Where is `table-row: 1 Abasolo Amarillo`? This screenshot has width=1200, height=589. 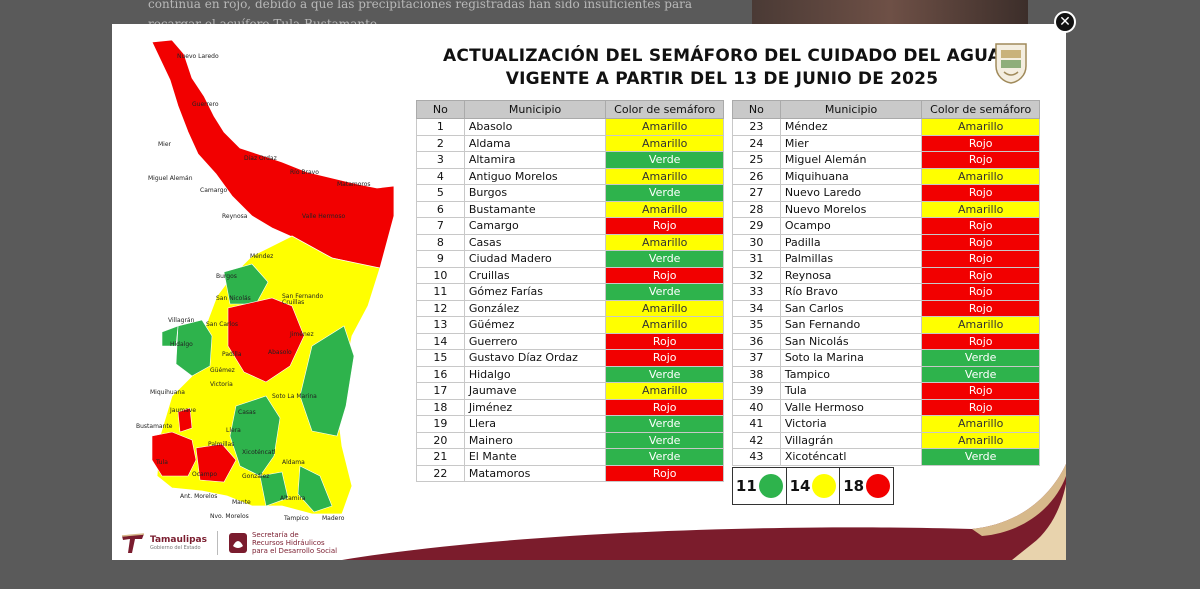 table-row: 1 Abasolo Amarillo is located at coordinates (570, 127).